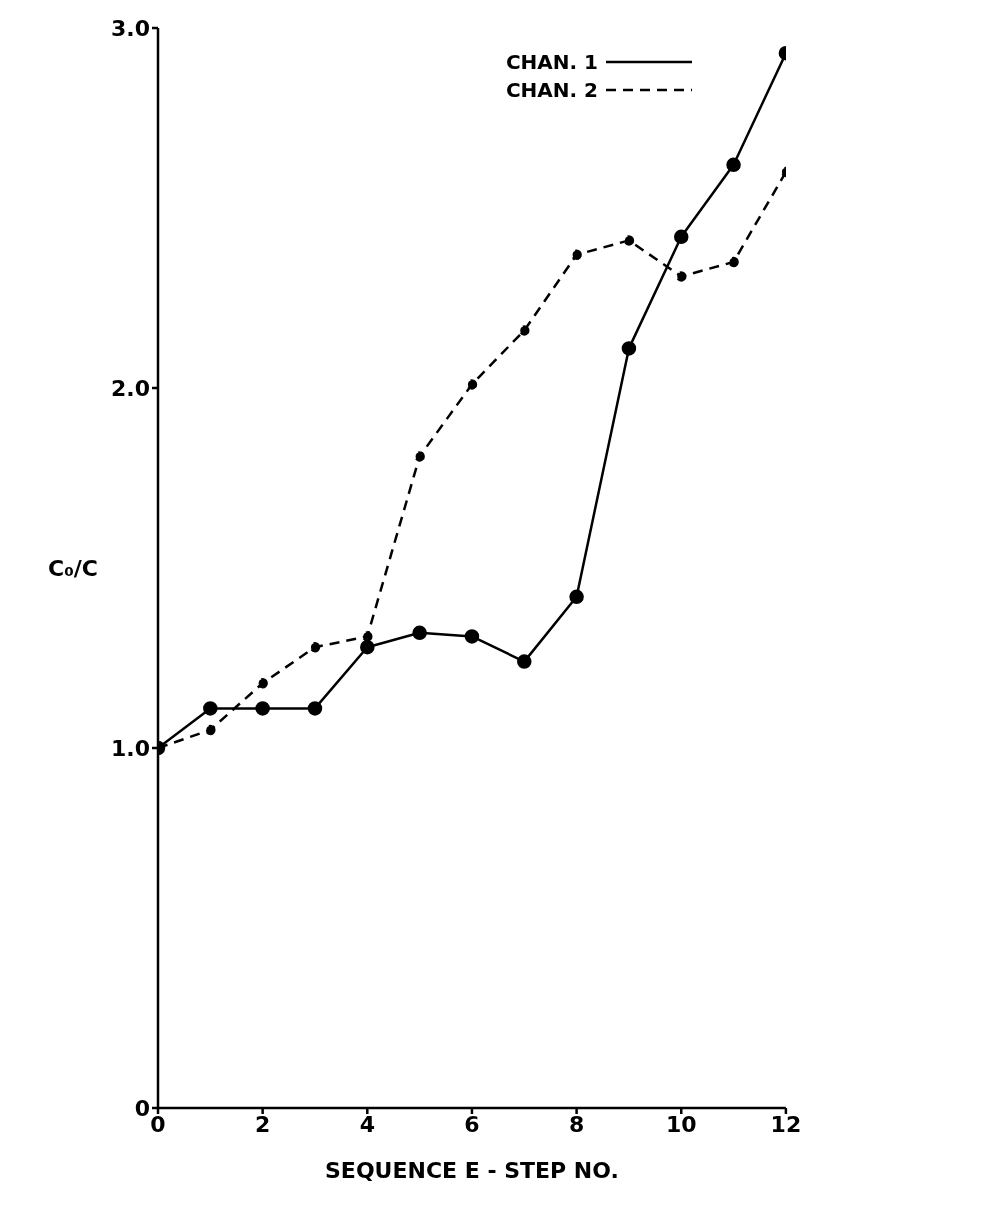 The height and width of the screenshot is (1219, 1000). What do you see at coordinates (472, 1170) in the screenshot?
I see `x-axis-title: SEQUENCE E - STEP NO.` at bounding box center [472, 1170].